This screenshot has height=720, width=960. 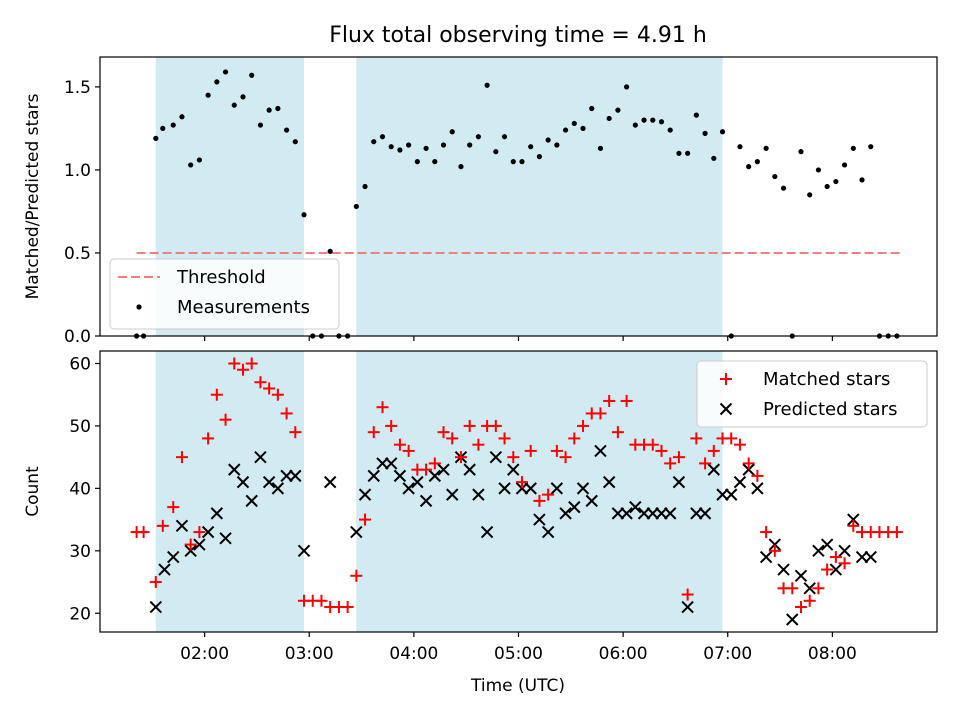 I want to click on legend-matched-swatch, so click(x=726, y=379).